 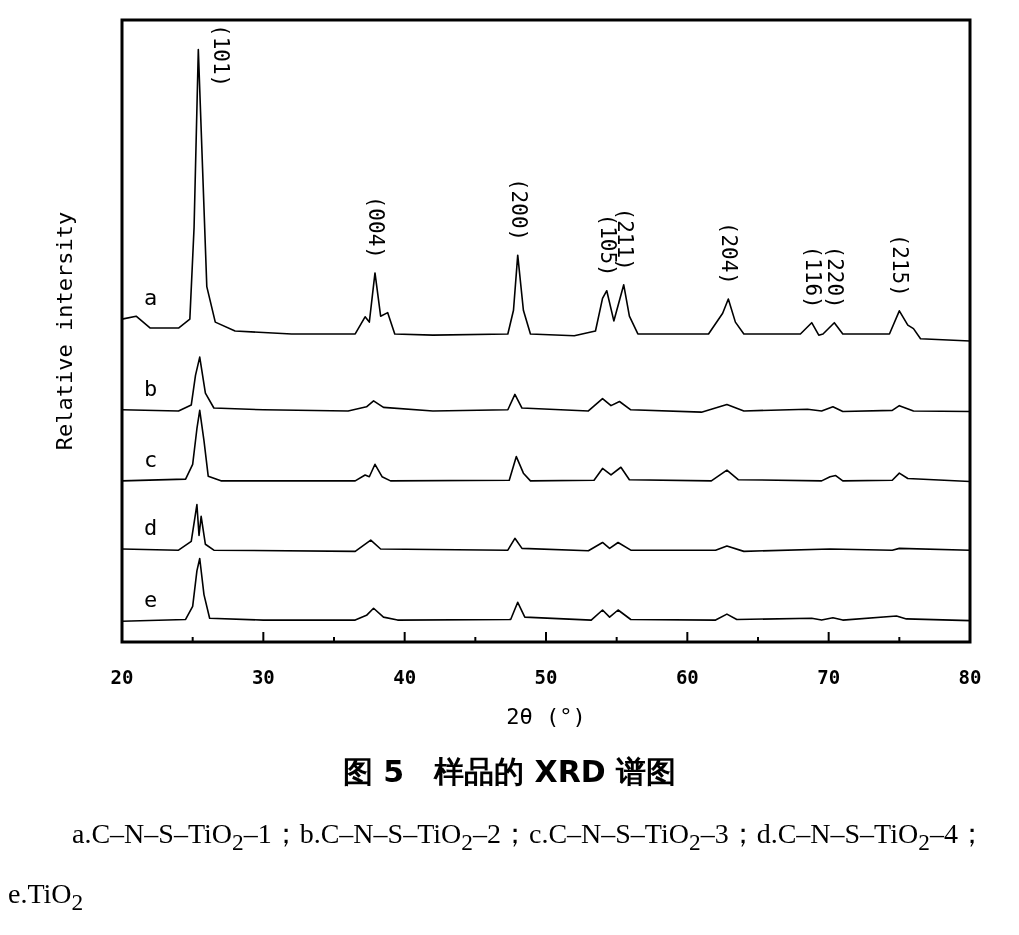 I want to click on annotation: (004), so click(x=375, y=227).